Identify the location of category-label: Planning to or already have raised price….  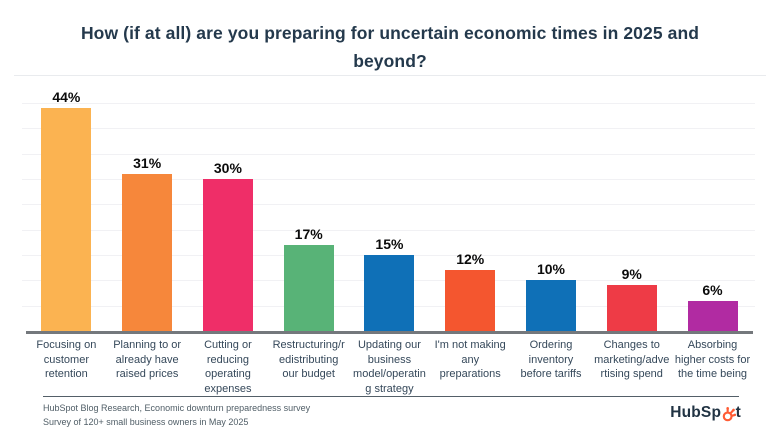
(147, 360).